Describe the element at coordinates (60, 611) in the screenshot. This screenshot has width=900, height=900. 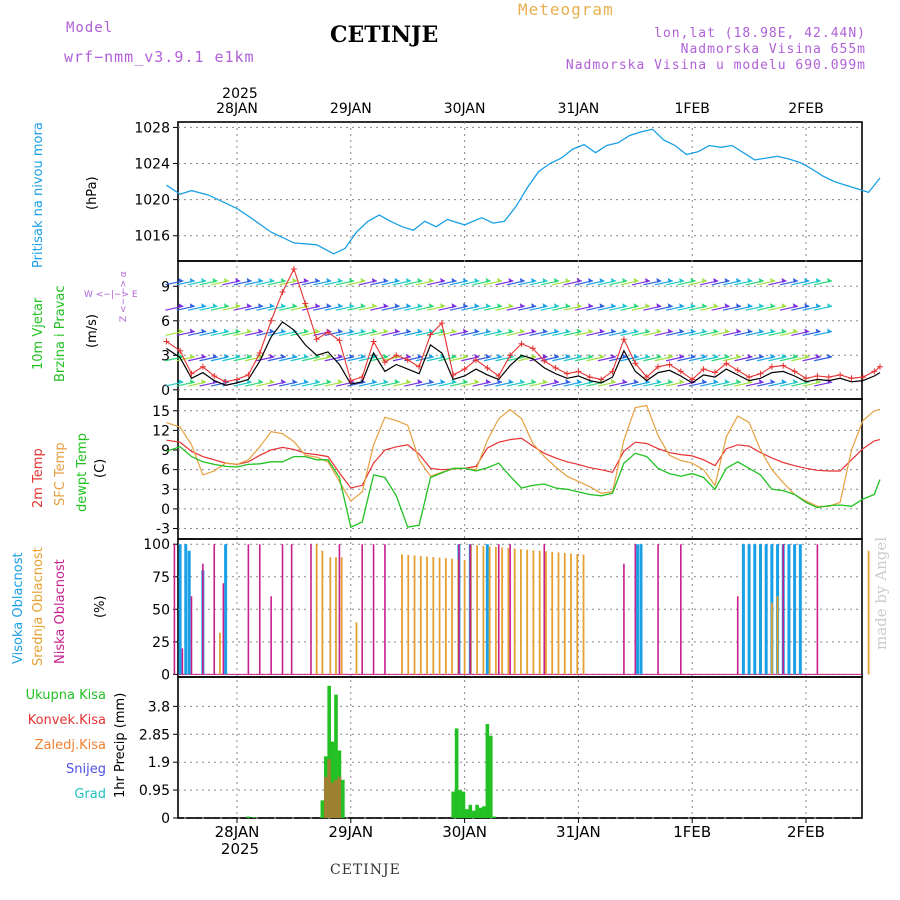
I see `low-cloud-label: Niska Oblacnost` at that location.